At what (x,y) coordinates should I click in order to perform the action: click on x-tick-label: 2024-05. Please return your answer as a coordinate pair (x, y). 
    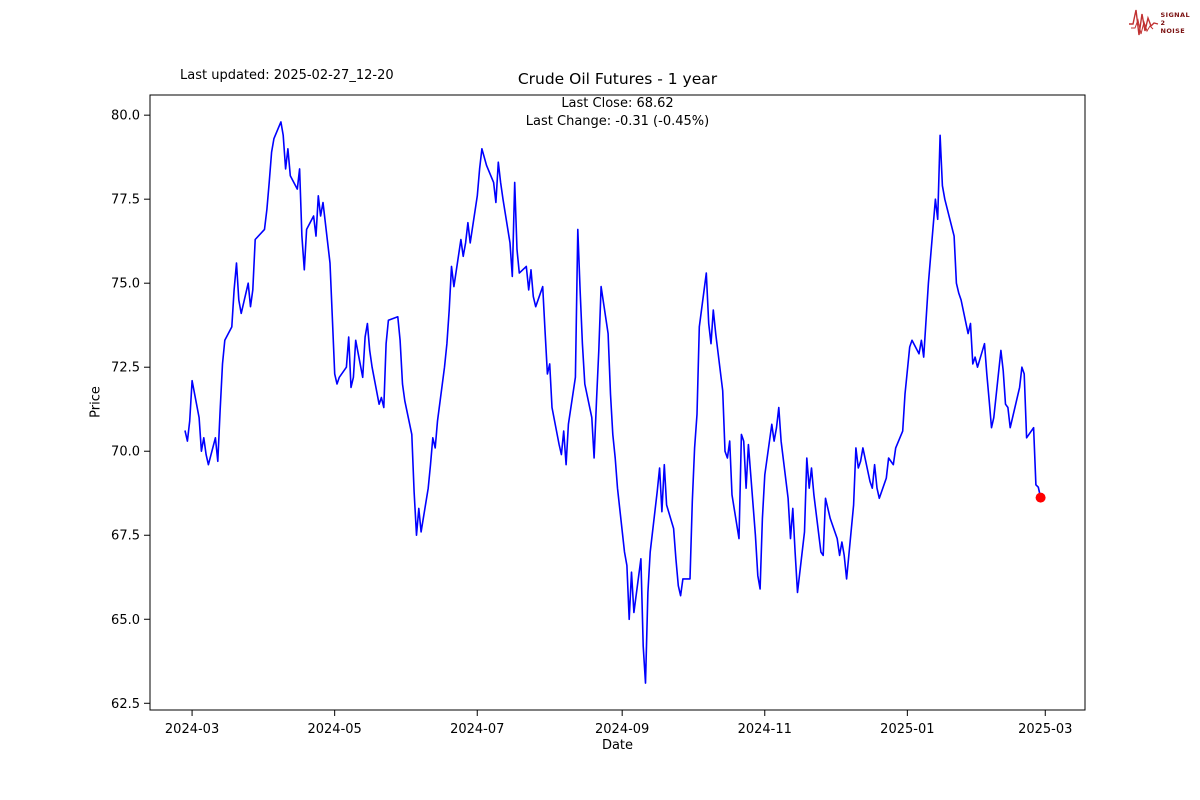
    Looking at the image, I should click on (334, 729).